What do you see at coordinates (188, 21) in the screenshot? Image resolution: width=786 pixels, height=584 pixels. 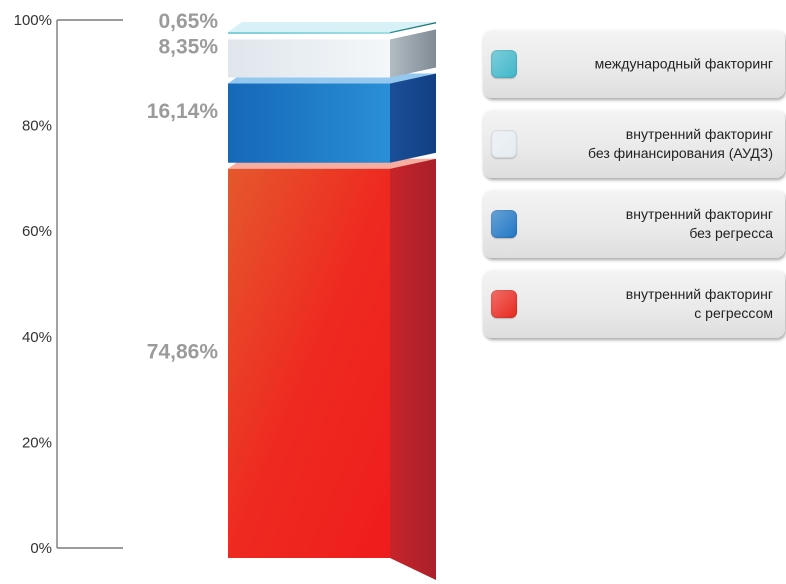 I see `value-label: 0,65%` at bounding box center [188, 21].